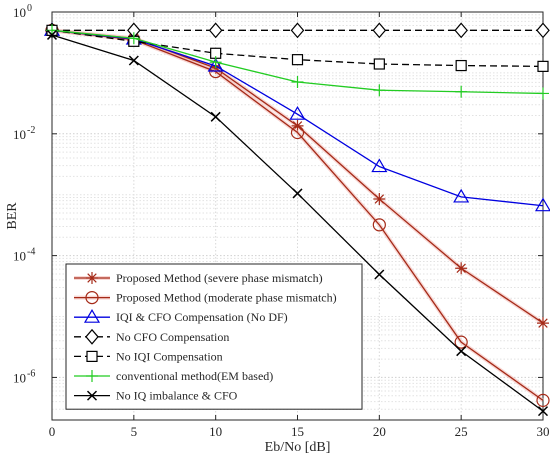  What do you see at coordinates (31, 252) in the screenshot?
I see `y-tick-exponent: -4` at bounding box center [31, 252].